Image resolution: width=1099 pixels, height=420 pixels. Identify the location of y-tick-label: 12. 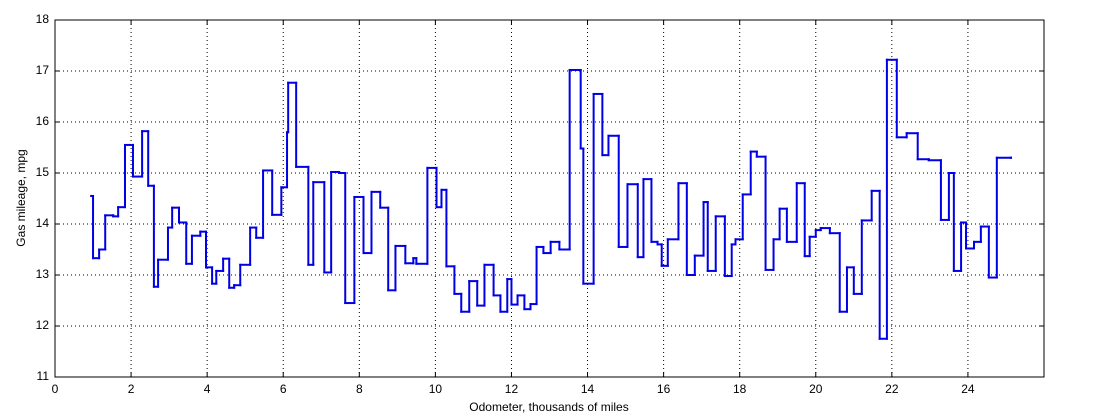
(43, 325).